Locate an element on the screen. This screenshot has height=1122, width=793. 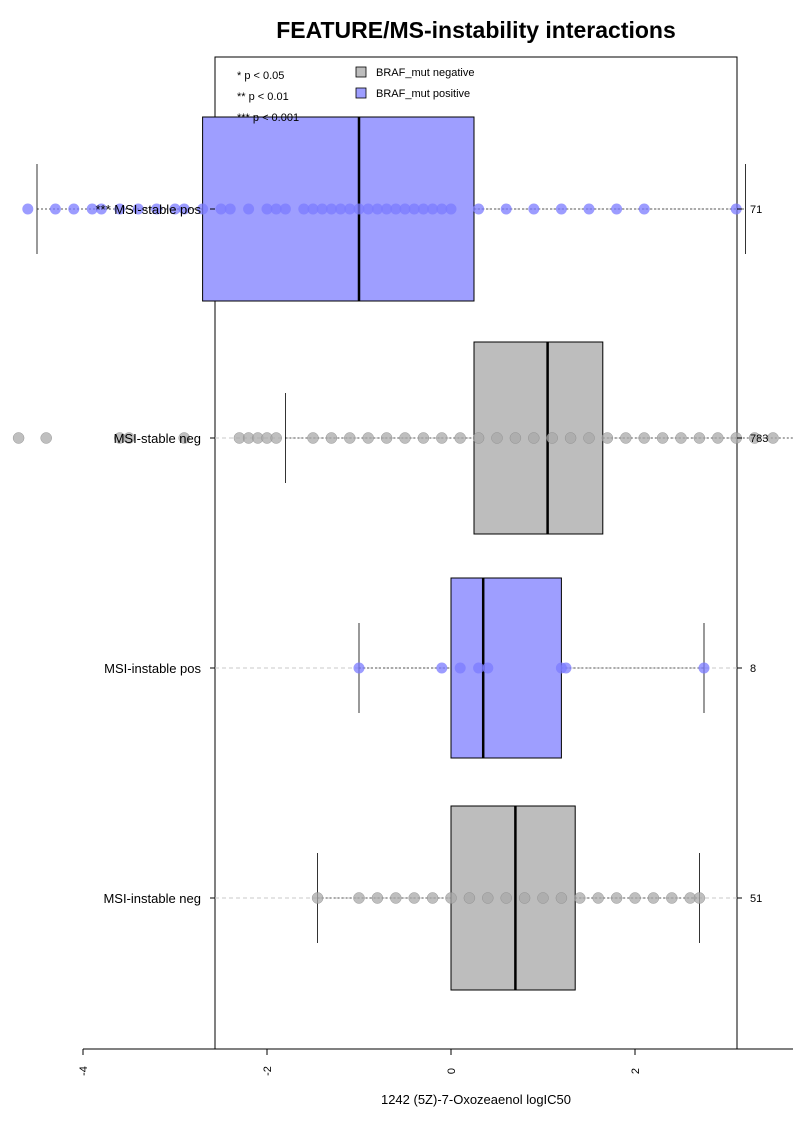
significance-legend-item: * p < 0.05 is located at coordinates (260, 76).